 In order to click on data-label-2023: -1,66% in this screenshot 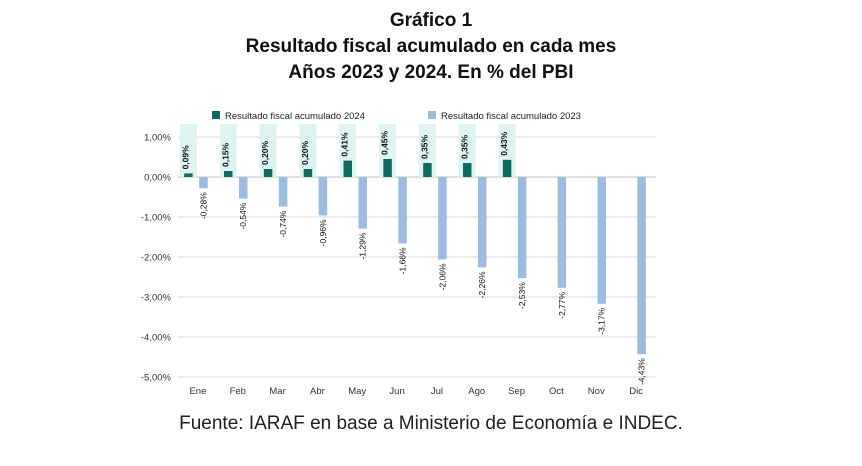, I will do `click(403, 260)`.